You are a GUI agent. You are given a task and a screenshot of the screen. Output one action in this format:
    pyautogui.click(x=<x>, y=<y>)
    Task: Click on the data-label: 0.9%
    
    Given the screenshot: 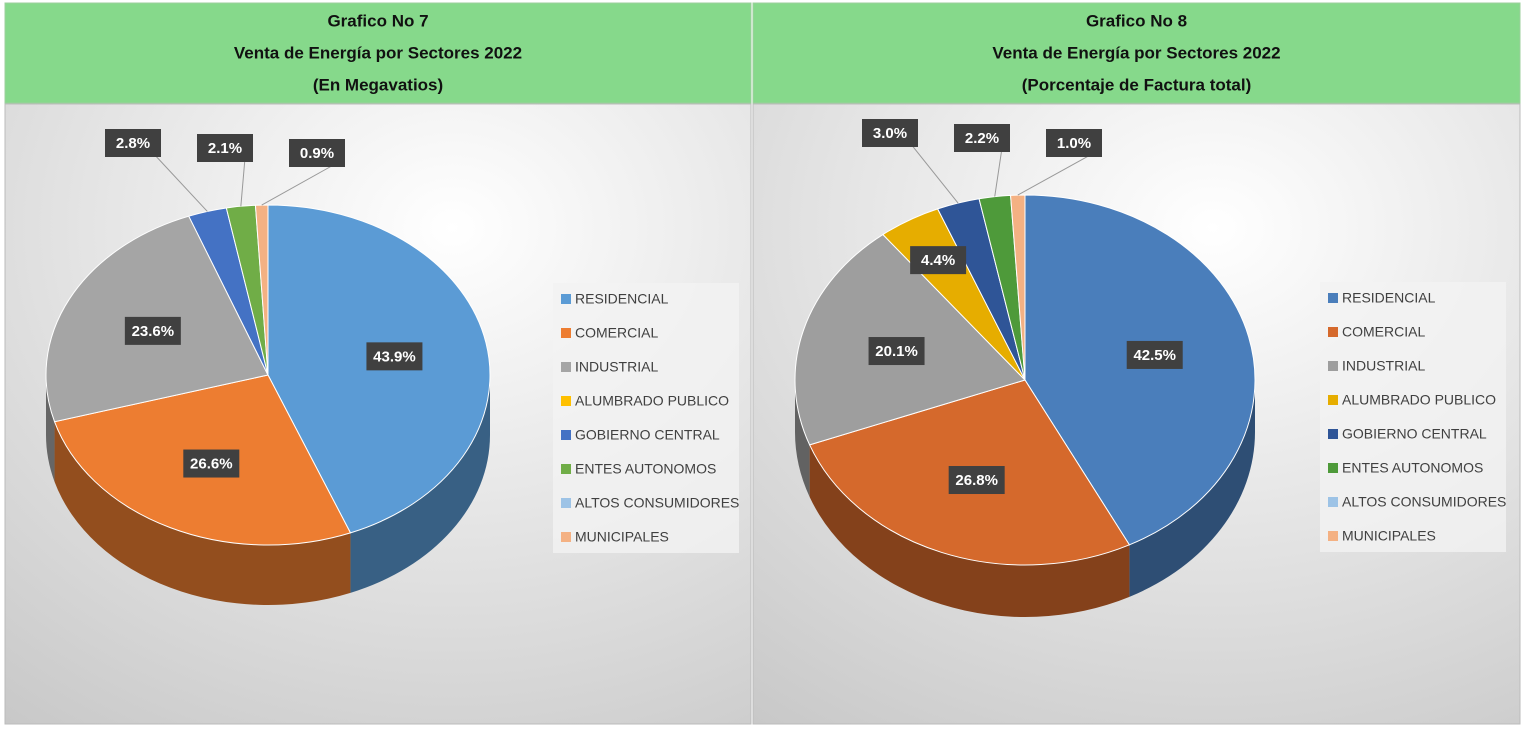 What is the action you would take?
    pyautogui.click(x=317, y=153)
    